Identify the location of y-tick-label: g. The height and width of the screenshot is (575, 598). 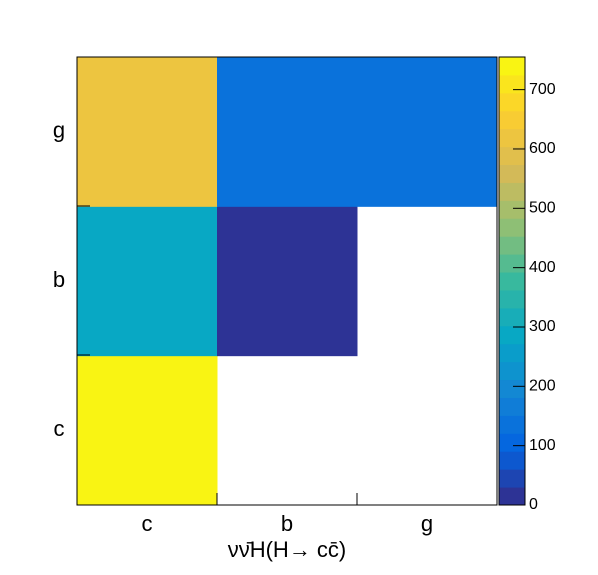
(59, 129).